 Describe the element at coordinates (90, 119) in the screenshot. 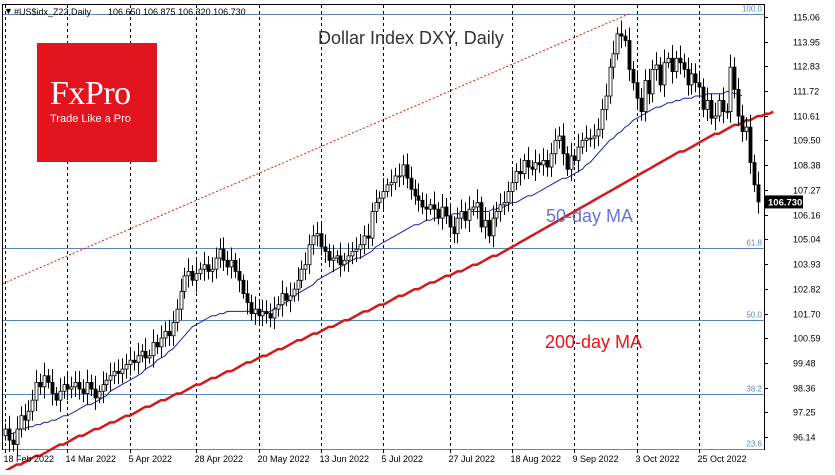

I see `logo-tagline: Trade Like a Pro` at that location.